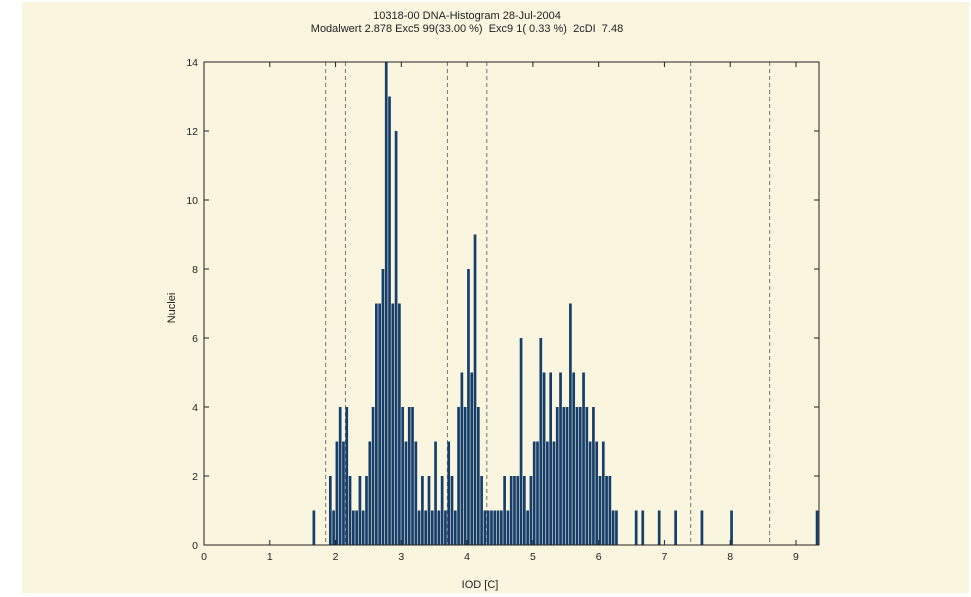 This screenshot has height=597, width=971. I want to click on y-tick-label: 10, so click(192, 201).